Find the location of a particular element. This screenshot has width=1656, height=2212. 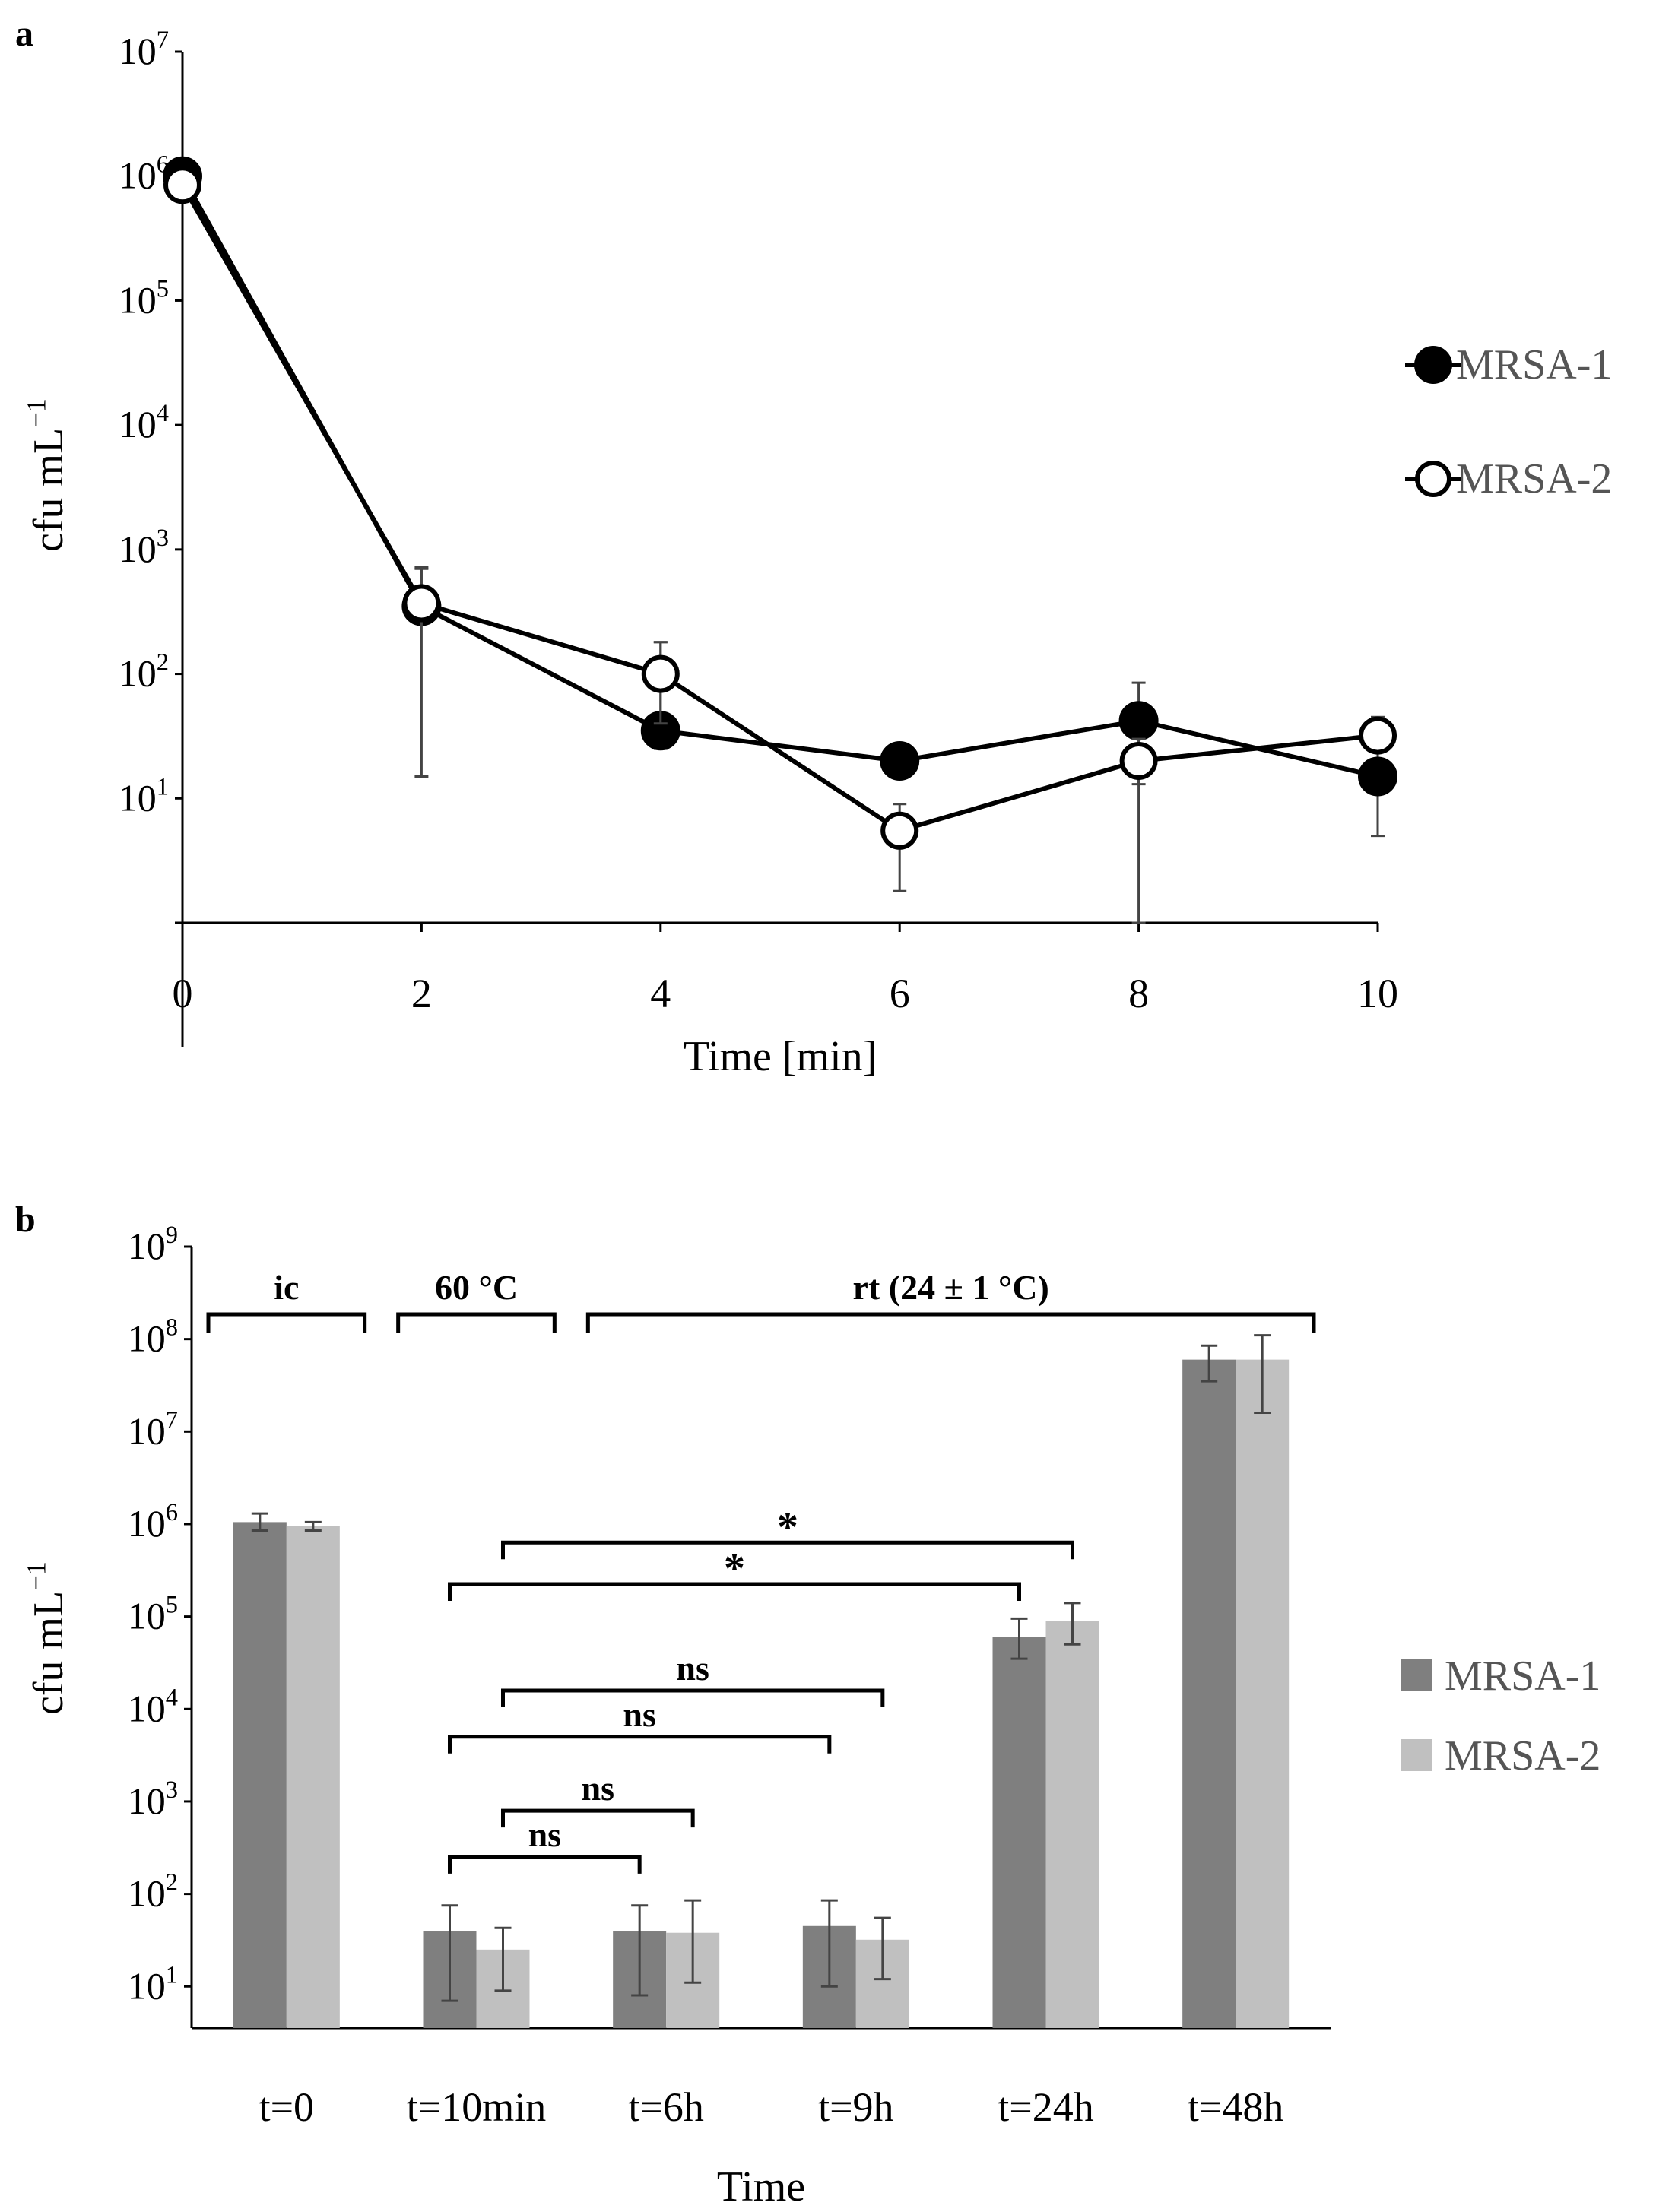

x-tick-label: 10 is located at coordinates (1378, 993).